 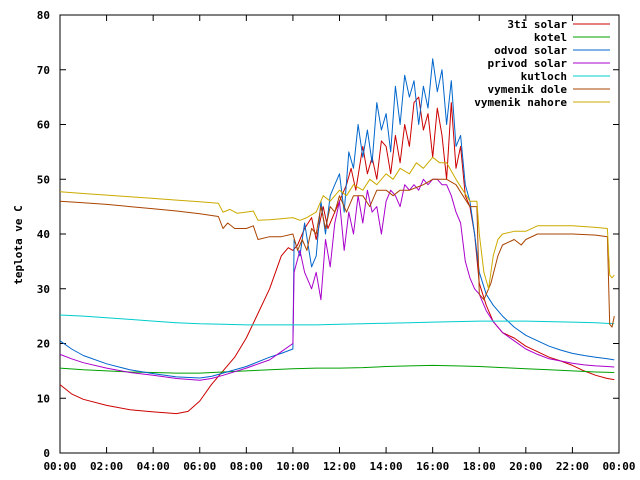 What do you see at coordinates (199, 466) in the screenshot?
I see `x-tick-label: 06:00` at bounding box center [199, 466].